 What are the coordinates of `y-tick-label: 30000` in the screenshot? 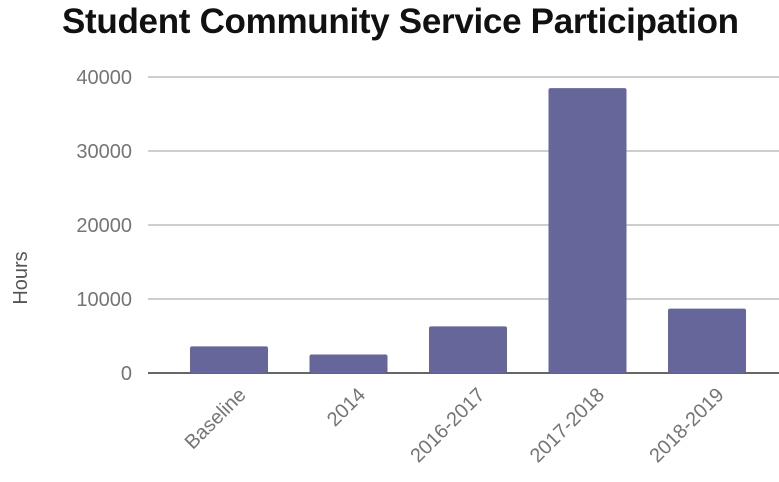 It's located at (104, 152).